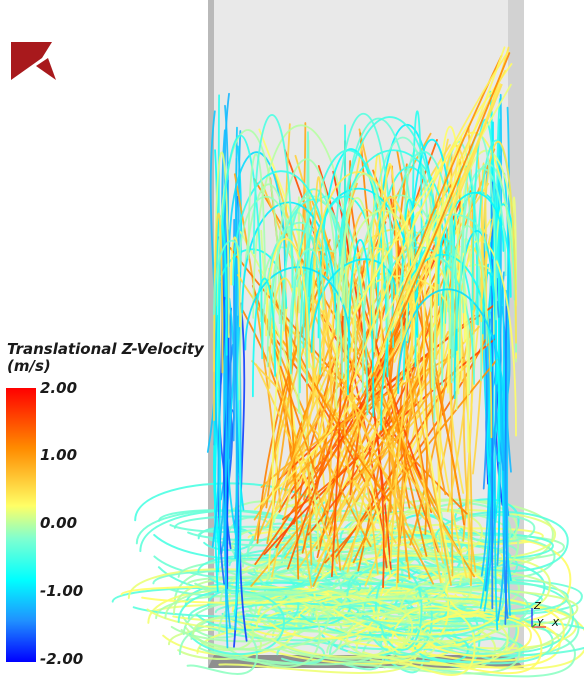  I want to click on legend-title: Translational Z-Velocity (m/s), so click(105, 358).